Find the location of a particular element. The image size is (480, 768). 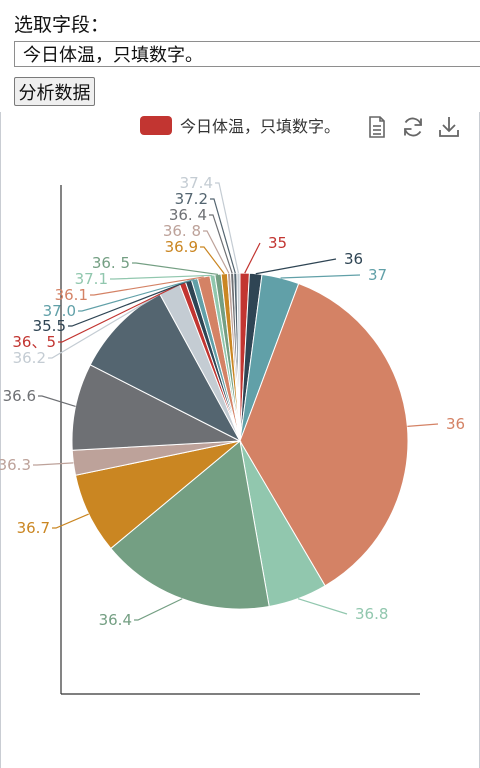

field-input is located at coordinates (247, 54).